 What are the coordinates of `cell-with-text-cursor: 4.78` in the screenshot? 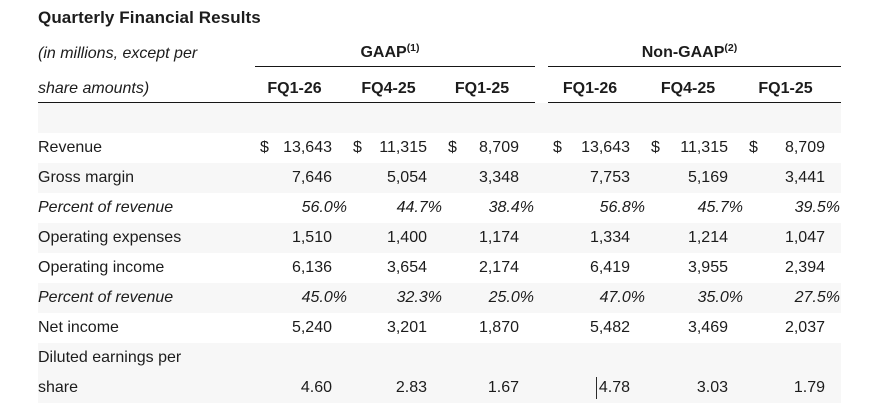 It's located at (597, 388).